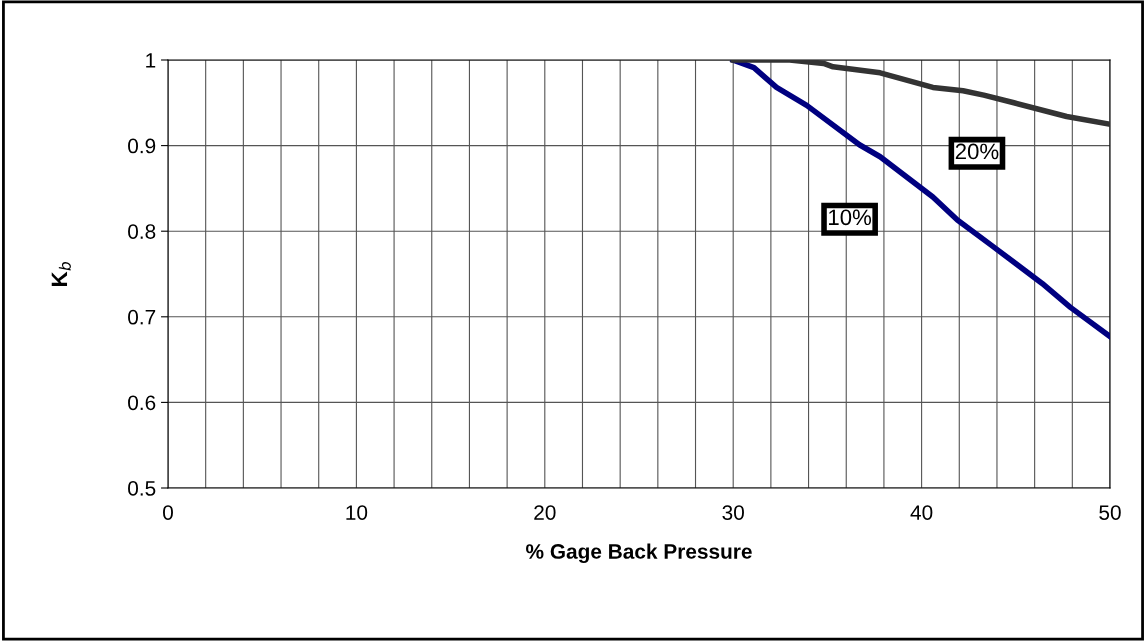 The width and height of the screenshot is (1146, 641). I want to click on x-tick-label: 40, so click(921, 512).